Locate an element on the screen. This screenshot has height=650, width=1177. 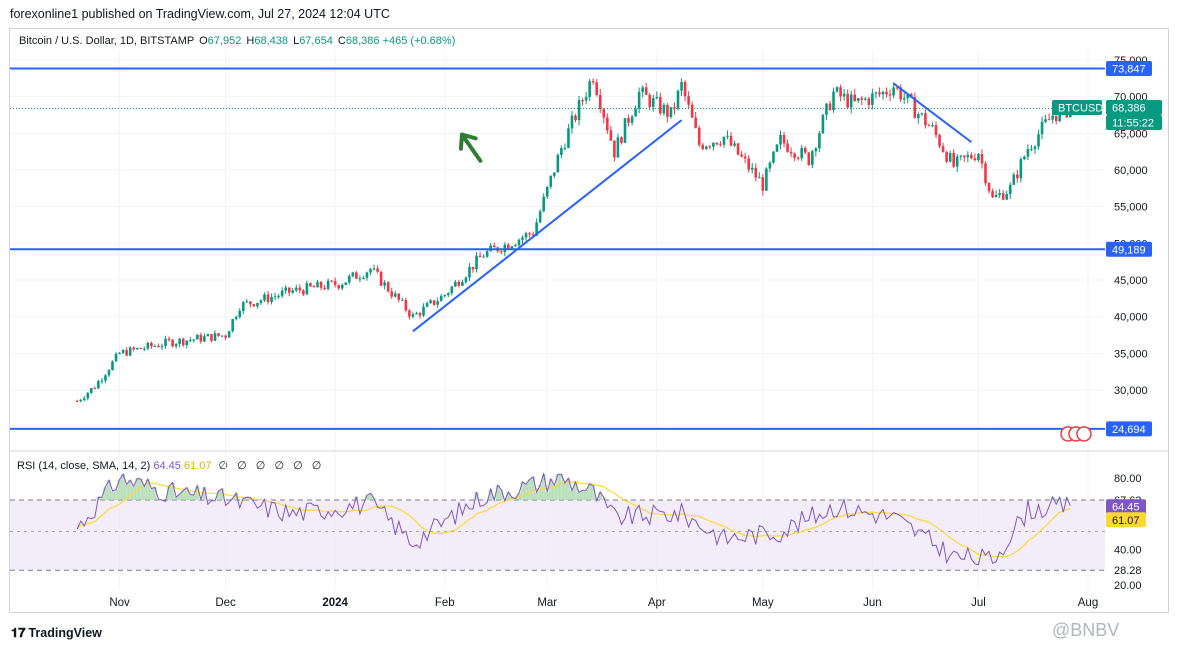
rsi-value-tag: 64.45 is located at coordinates (1126, 507).